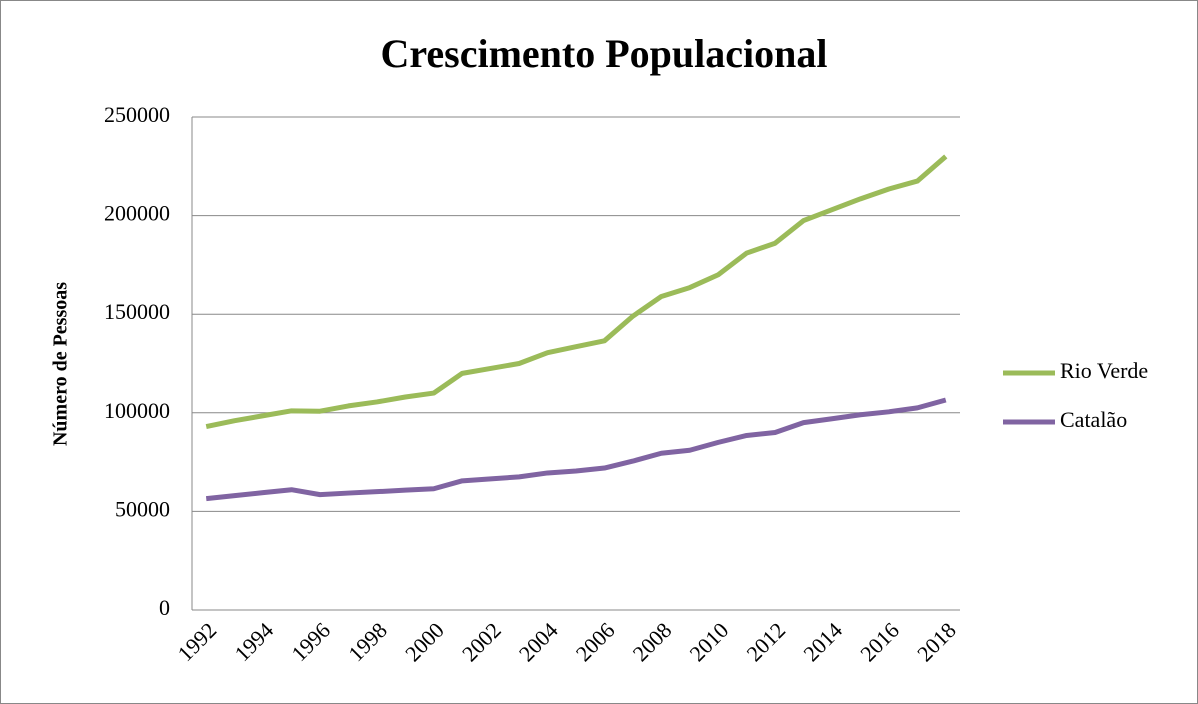 This screenshot has height=704, width=1198. I want to click on legend-label: Catalão, so click(1093, 419).